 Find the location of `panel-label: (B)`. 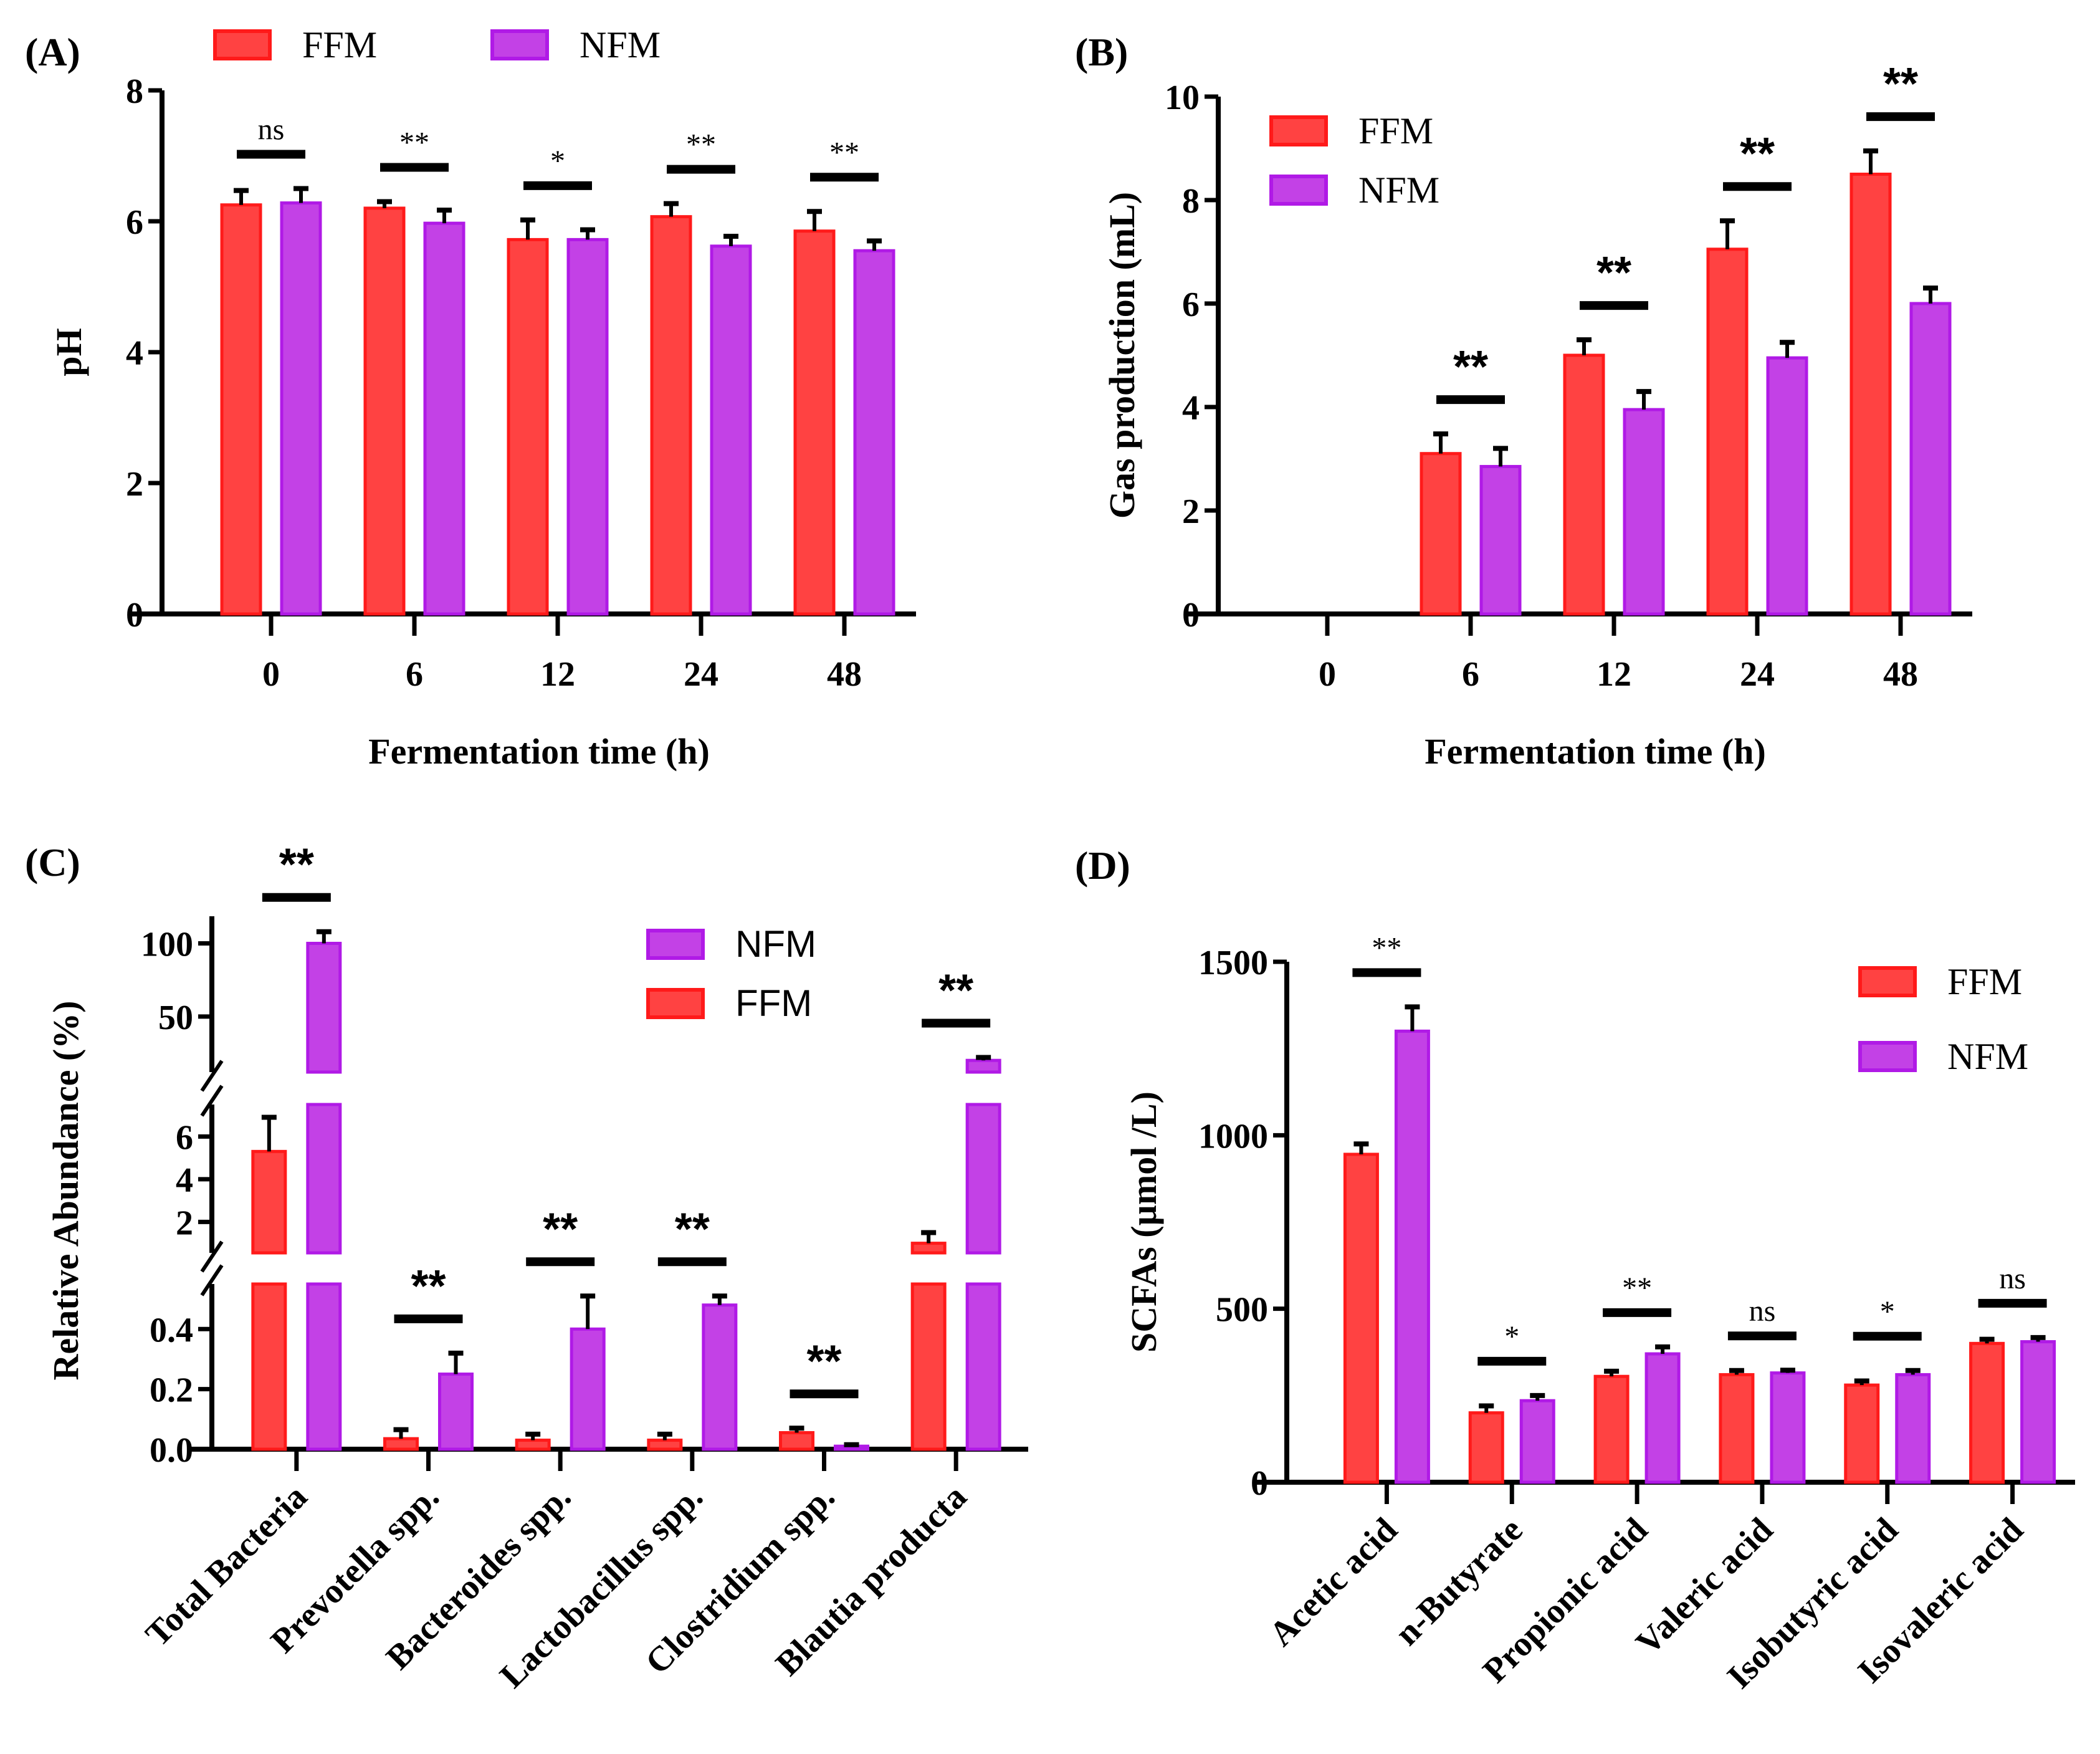

panel-label: (B) is located at coordinates (1101, 52).